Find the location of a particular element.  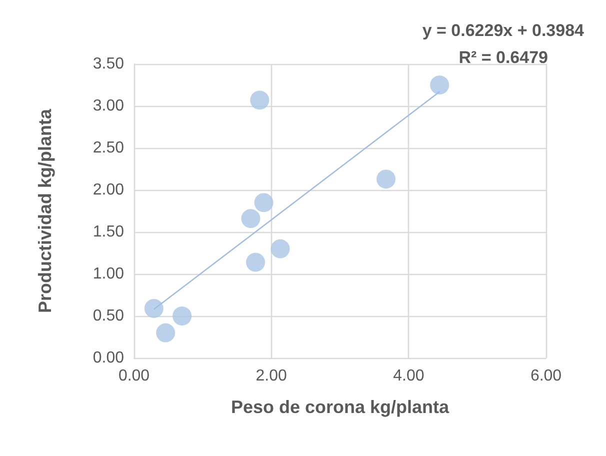

y-tick-label: 1.00 is located at coordinates (108, 274).